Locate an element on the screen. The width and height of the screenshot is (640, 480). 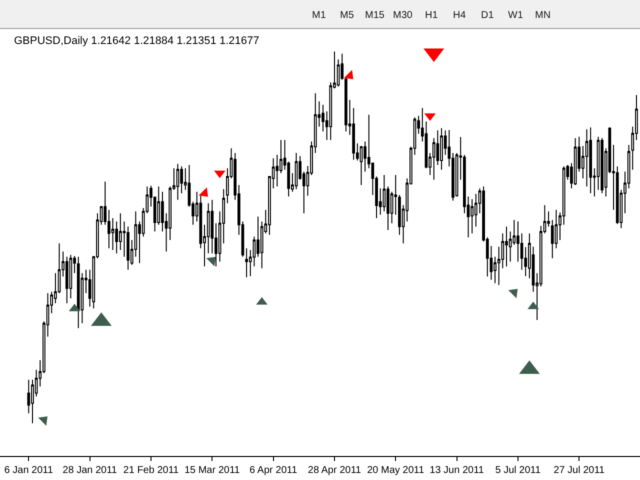
x-tick-label: 5 Jul 2011 is located at coordinates (518, 470).